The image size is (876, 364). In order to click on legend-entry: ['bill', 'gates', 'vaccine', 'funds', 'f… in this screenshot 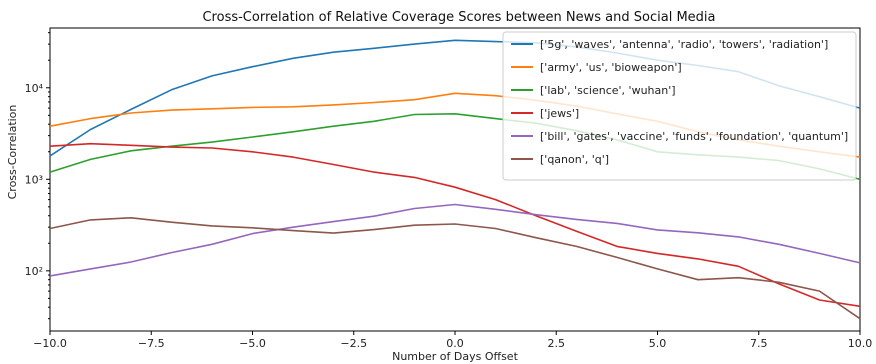, I will do `click(694, 136)`.